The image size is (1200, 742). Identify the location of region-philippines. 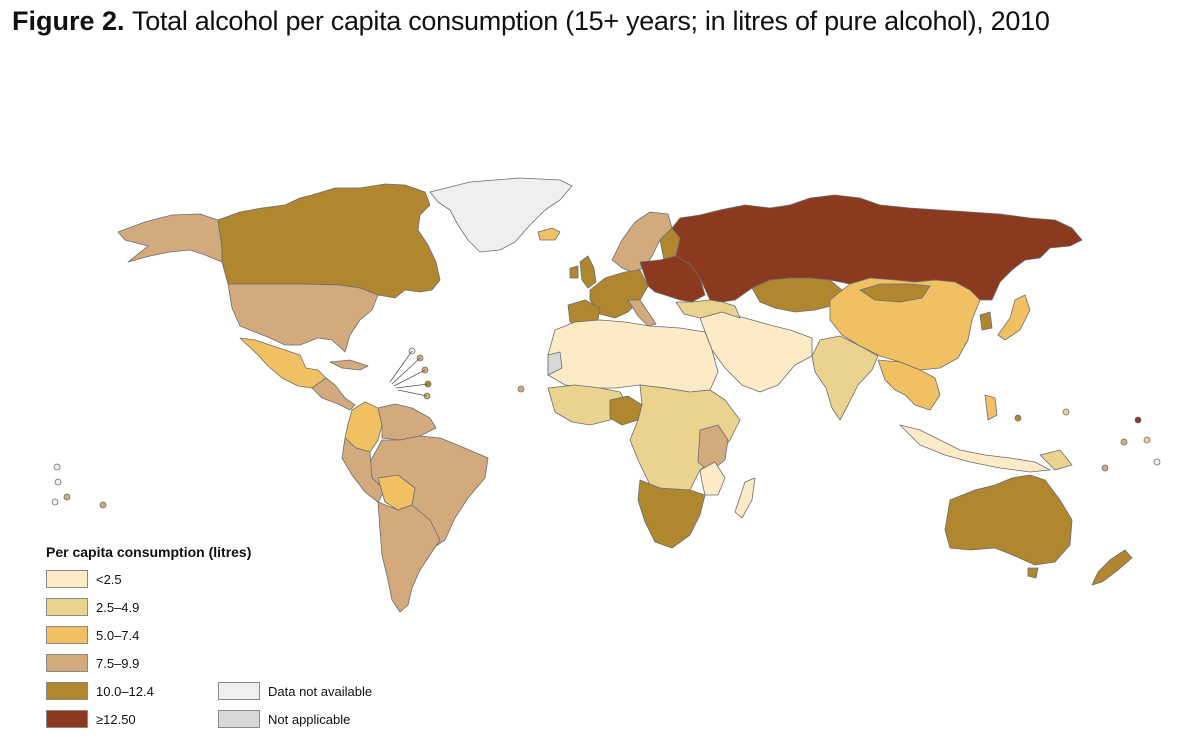
(991, 407).